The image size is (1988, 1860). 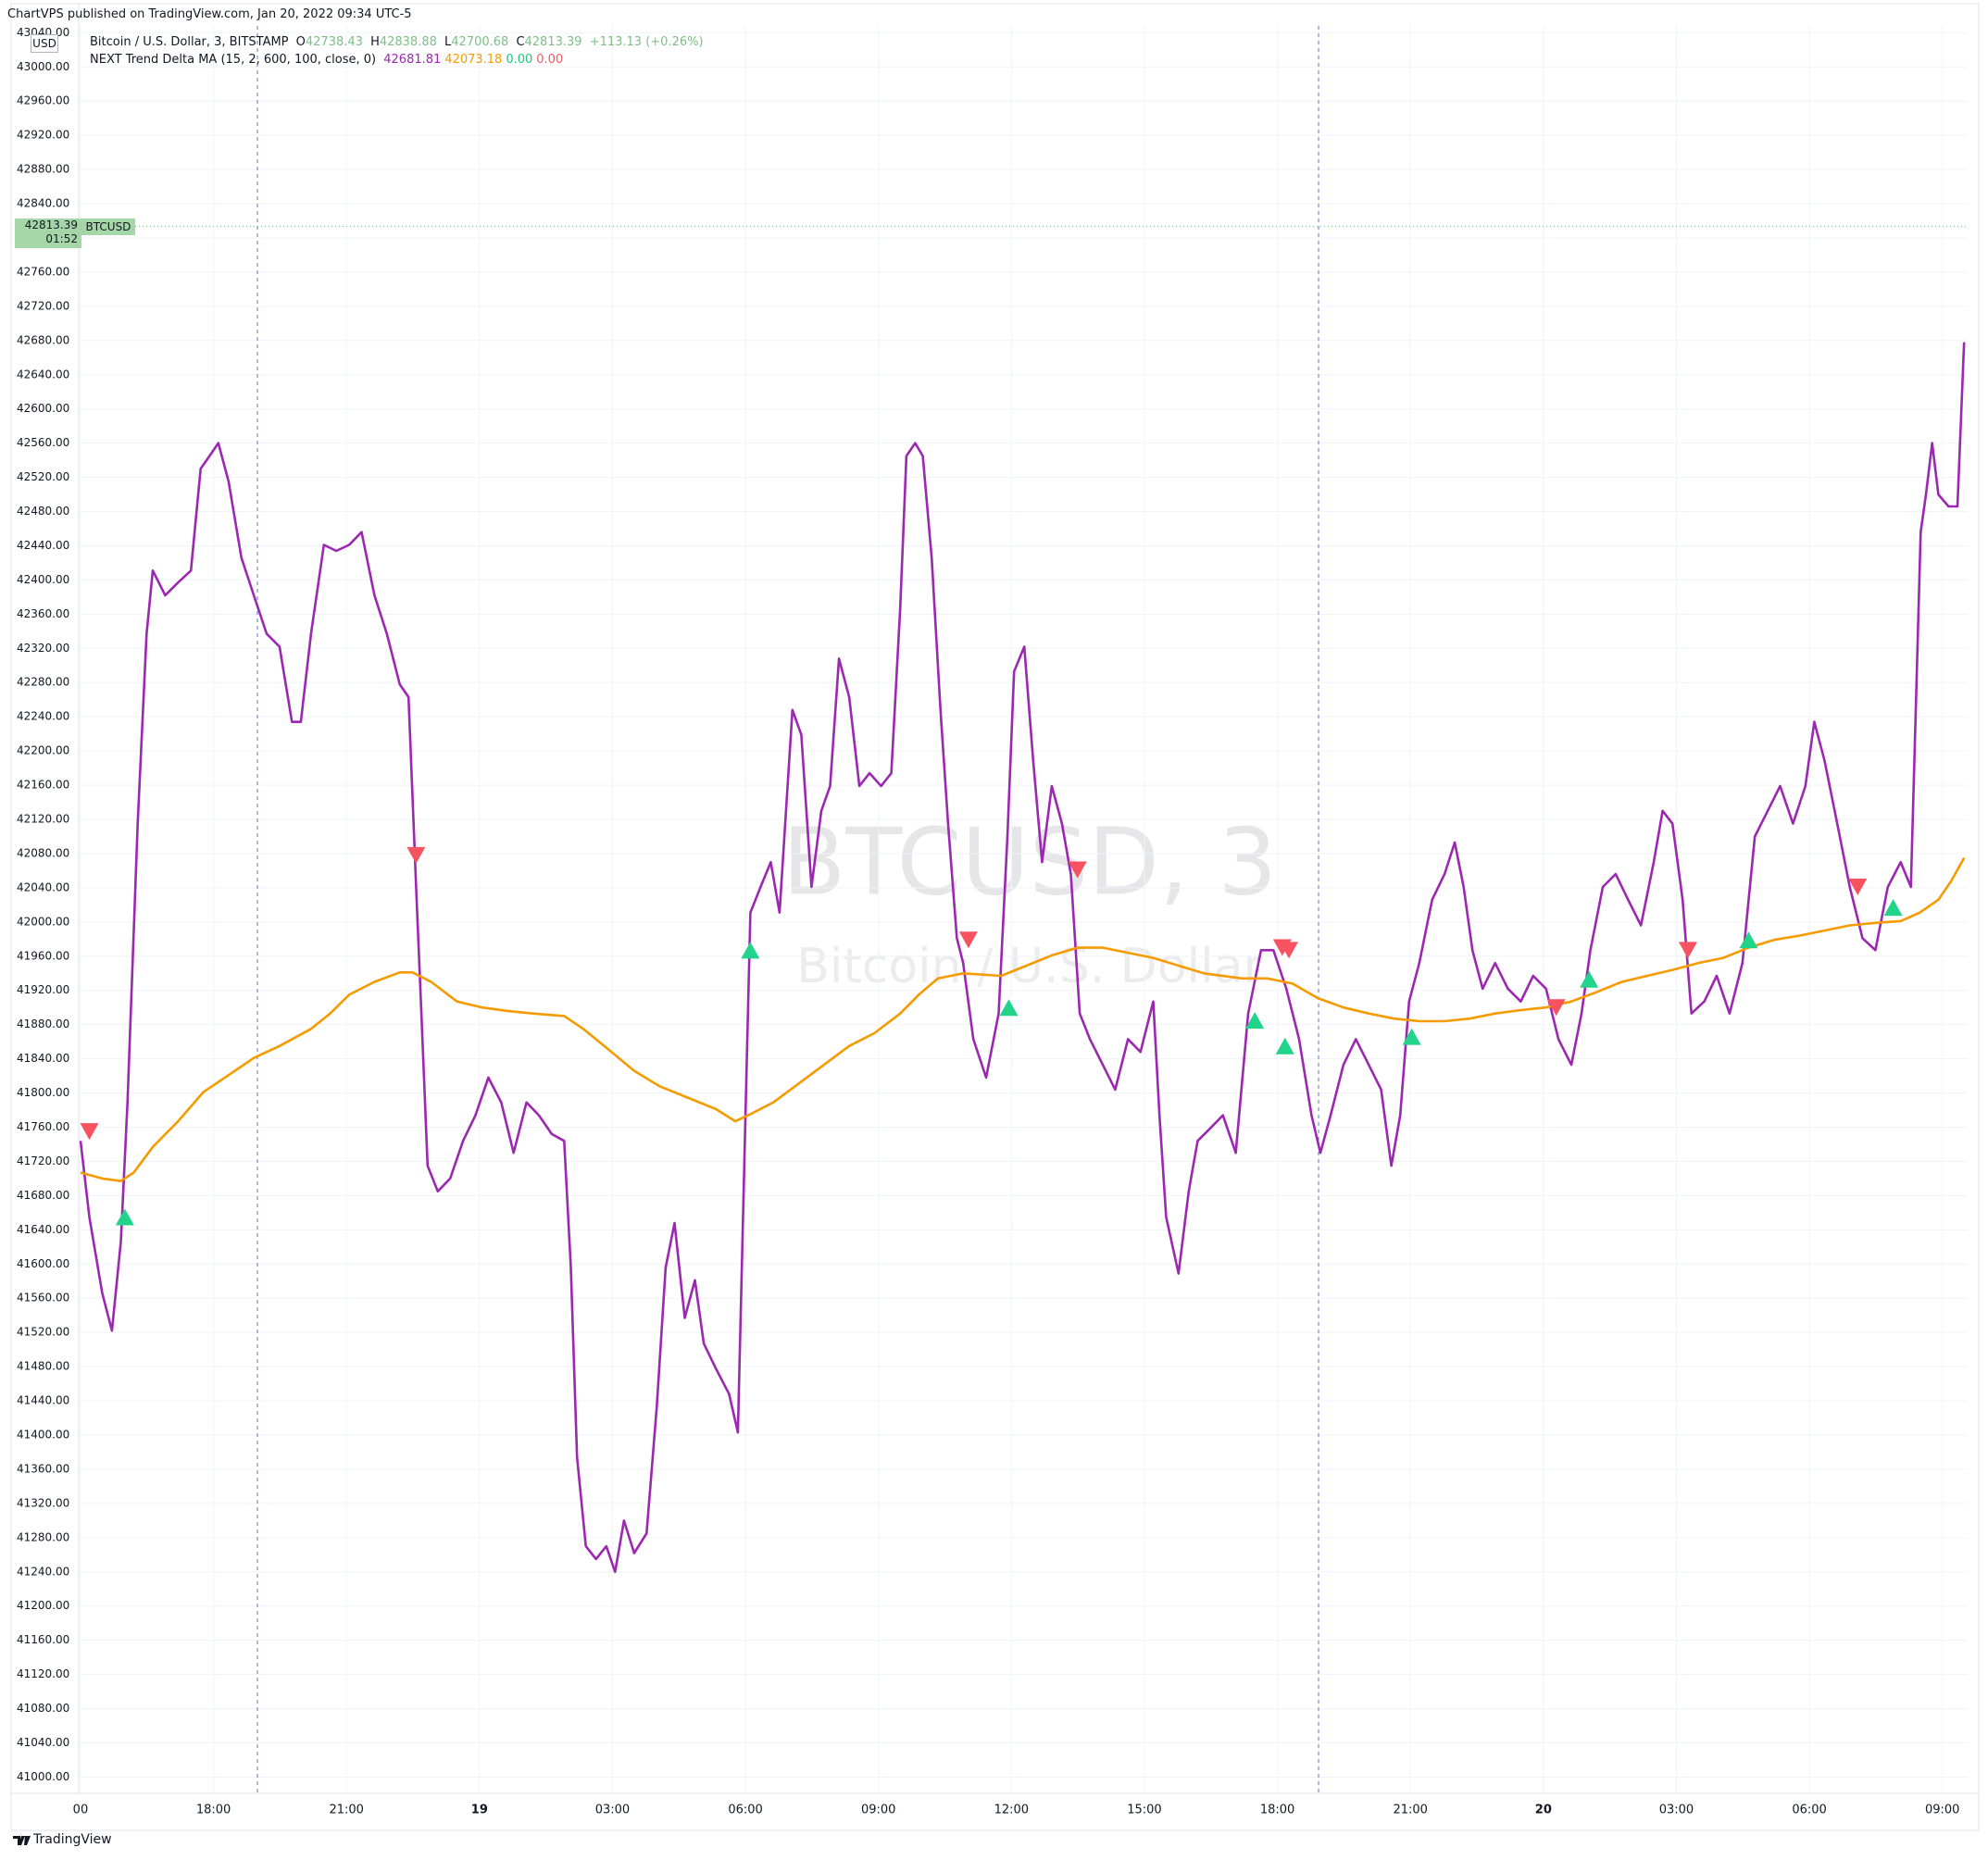 What do you see at coordinates (43, 1332) in the screenshot?
I see `y-tick-label: 41520.00` at bounding box center [43, 1332].